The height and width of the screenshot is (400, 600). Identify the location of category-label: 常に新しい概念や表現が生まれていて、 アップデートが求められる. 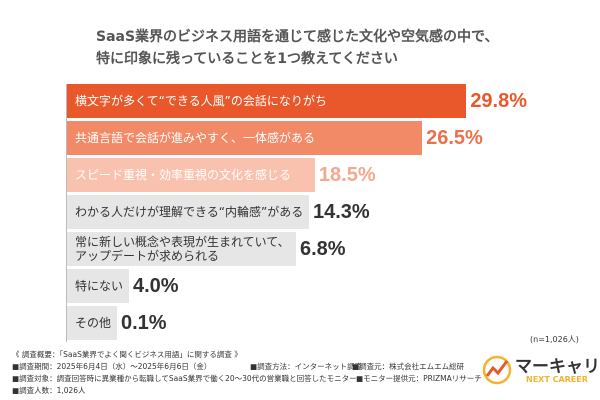
(182, 249).